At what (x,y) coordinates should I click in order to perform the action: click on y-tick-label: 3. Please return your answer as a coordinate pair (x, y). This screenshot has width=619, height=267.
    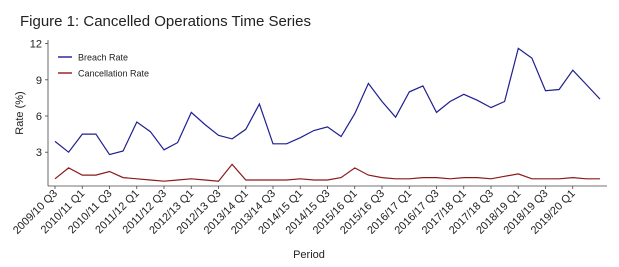
    Looking at the image, I should click on (39, 153).